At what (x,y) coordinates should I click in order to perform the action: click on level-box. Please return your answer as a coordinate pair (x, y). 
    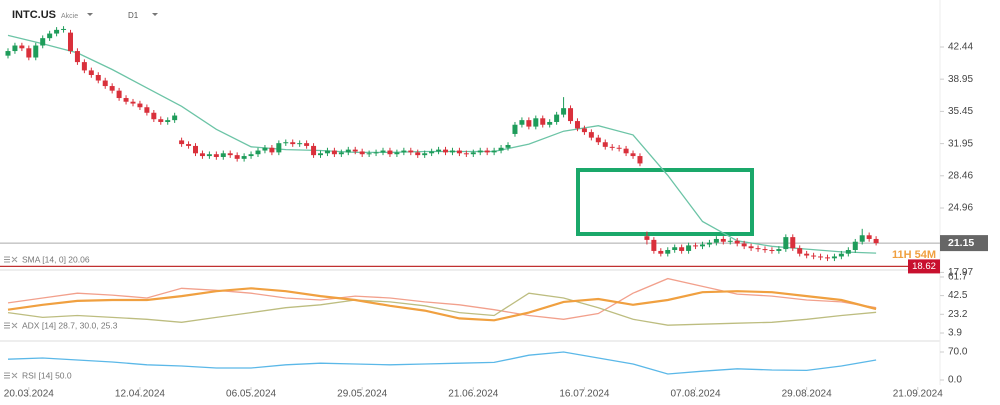
    Looking at the image, I should click on (924, 266).